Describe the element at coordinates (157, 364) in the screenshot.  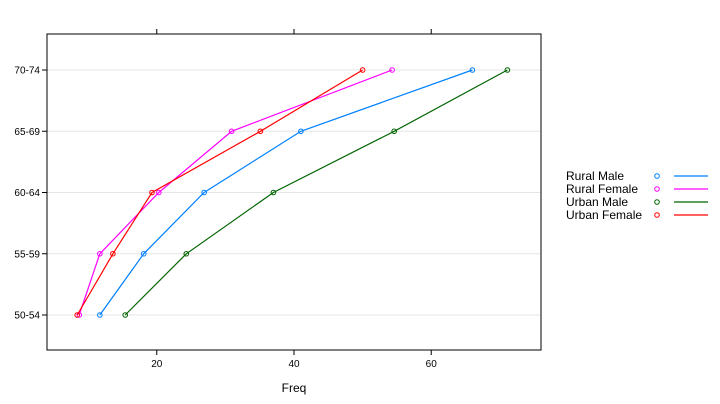
I see `x-tick-label: 20` at that location.